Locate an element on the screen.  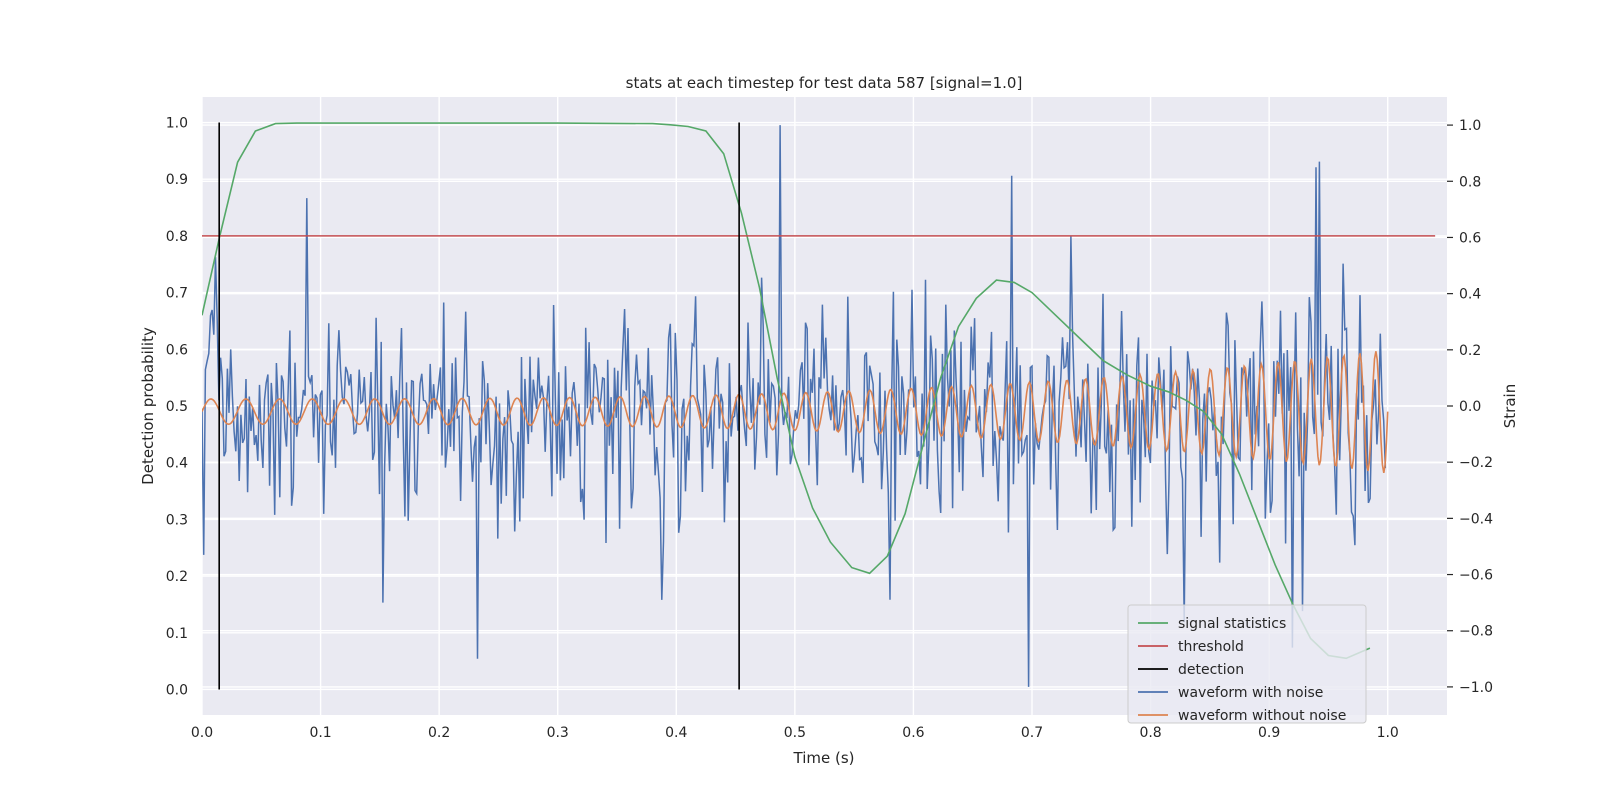
y-right-tick-label: −1.0 is located at coordinates (1476, 688).